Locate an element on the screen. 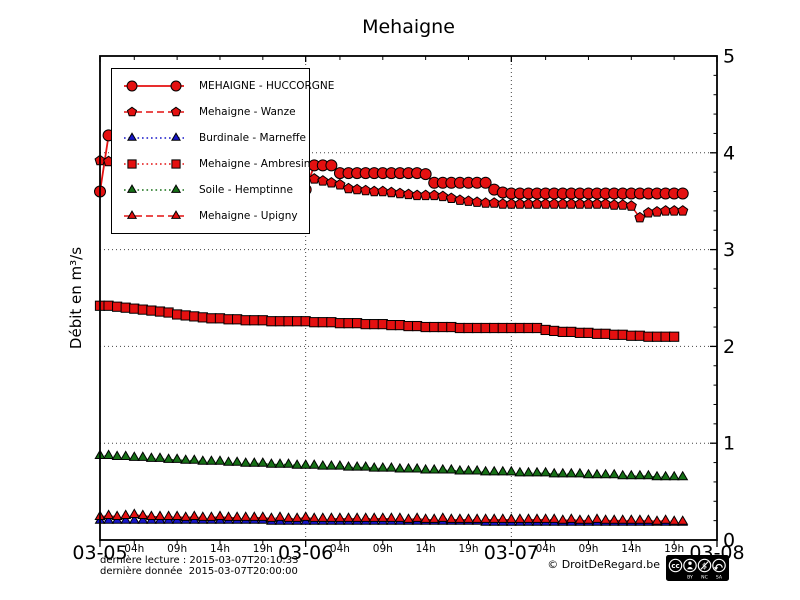 The image size is (800, 600). nc-icon is located at coordinates (704, 565).